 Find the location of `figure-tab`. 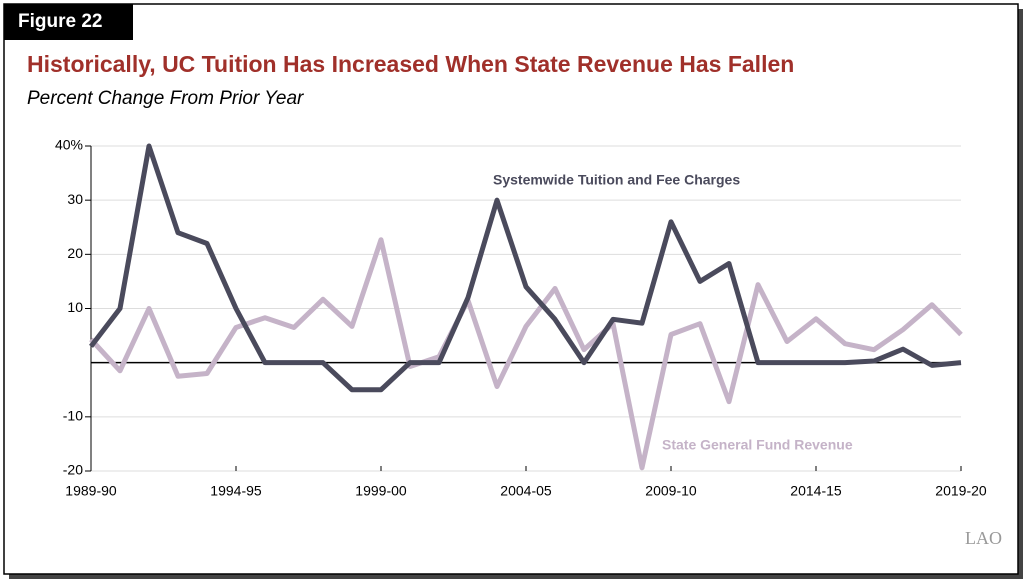

figure-tab is located at coordinates (68, 22).